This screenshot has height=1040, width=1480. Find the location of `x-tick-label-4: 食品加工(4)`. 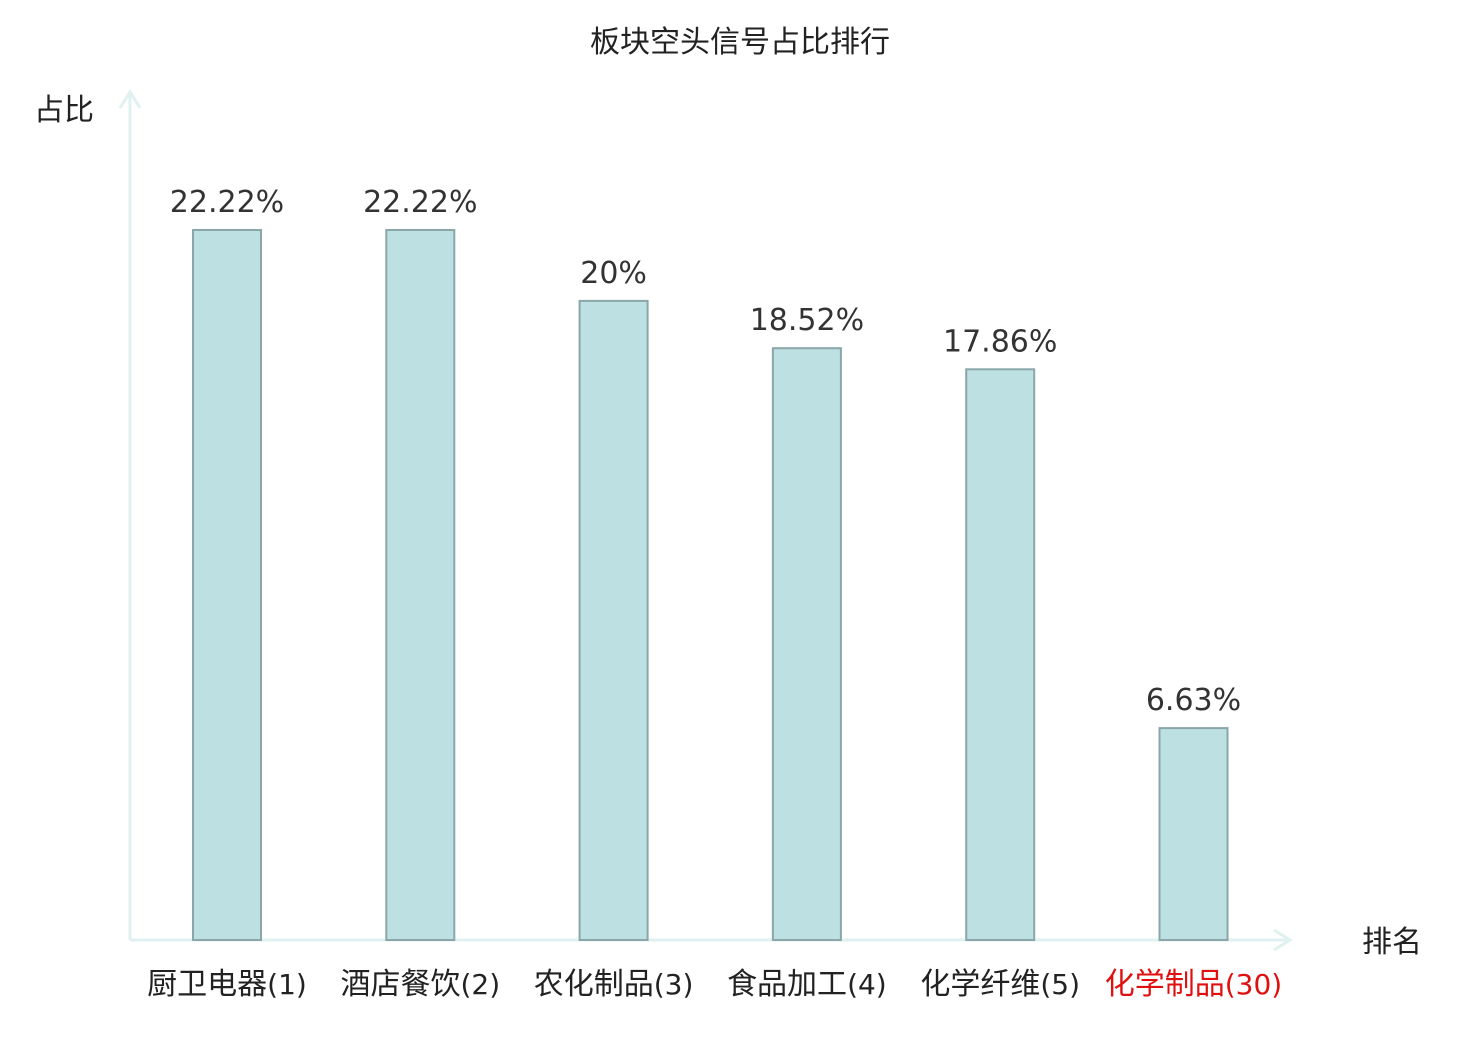

x-tick-label-4: 食品加工(4) is located at coordinates (807, 984).